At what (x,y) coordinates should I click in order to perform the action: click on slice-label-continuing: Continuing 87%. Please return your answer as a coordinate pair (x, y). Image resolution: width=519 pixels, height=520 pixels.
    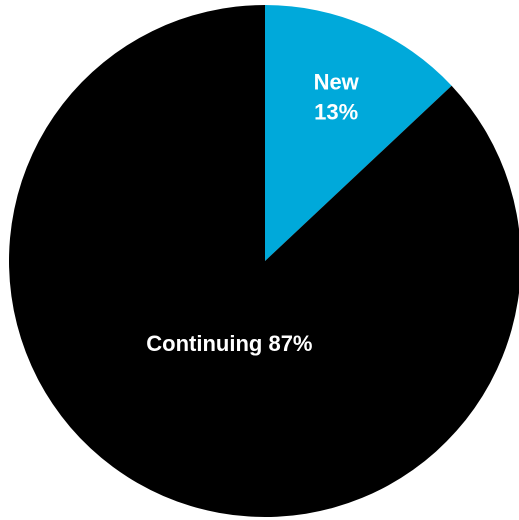
    Looking at the image, I should click on (229, 343).